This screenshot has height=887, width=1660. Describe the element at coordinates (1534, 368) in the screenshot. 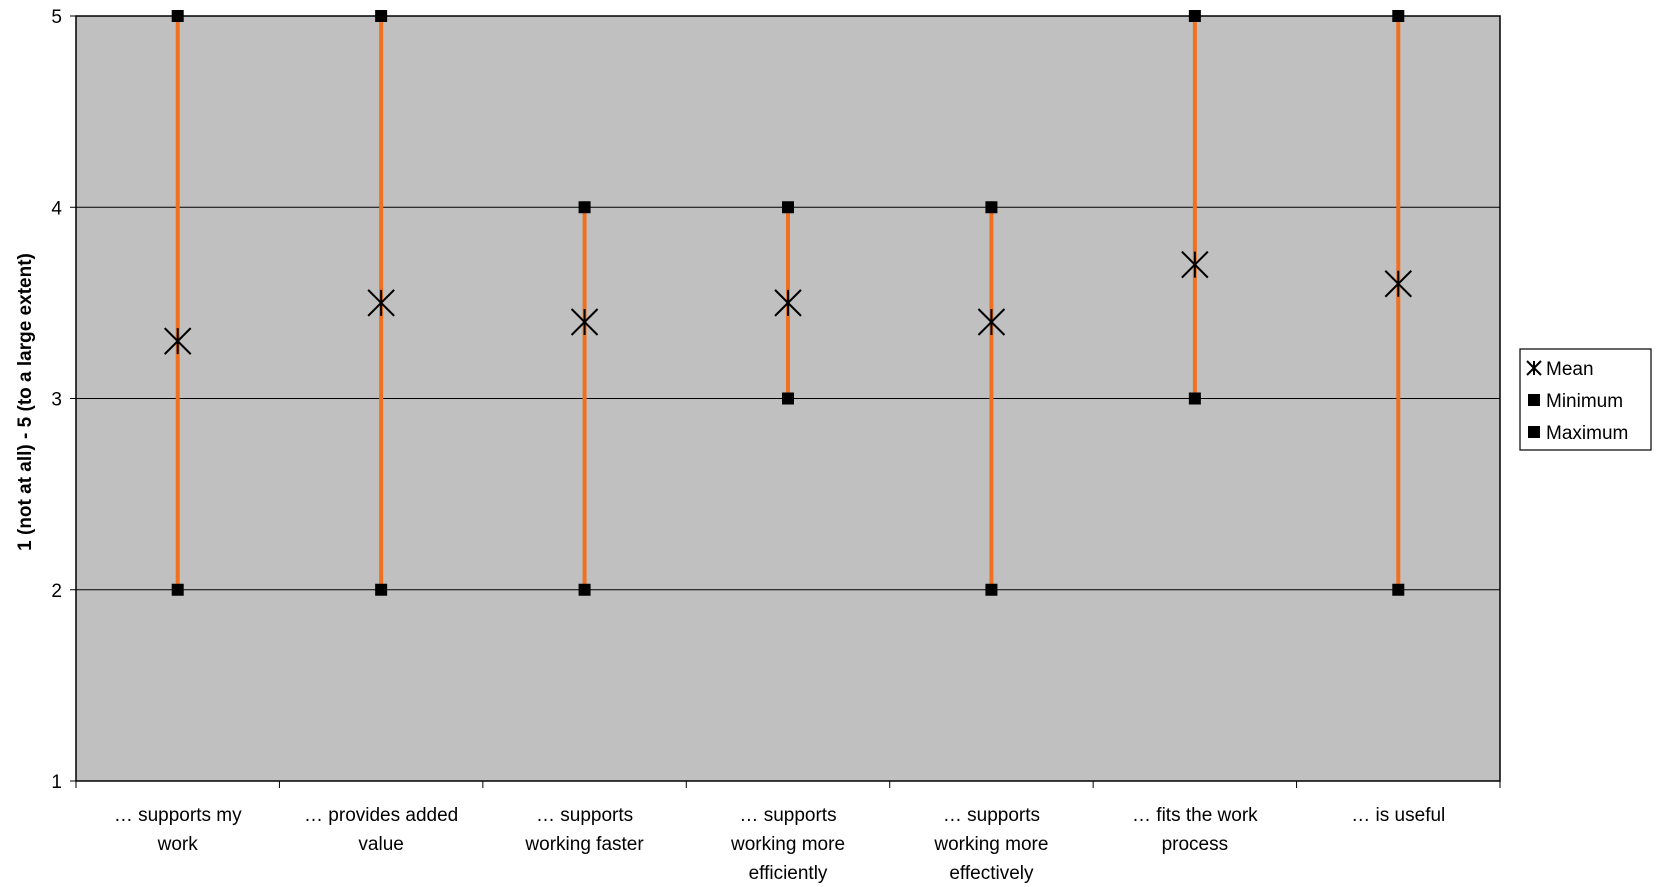

I see `legend-mean-marker` at that location.